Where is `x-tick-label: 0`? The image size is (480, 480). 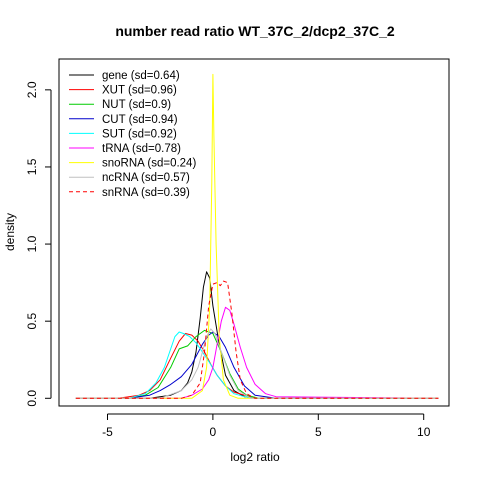 x-tick-label: 0 is located at coordinates (213, 432).